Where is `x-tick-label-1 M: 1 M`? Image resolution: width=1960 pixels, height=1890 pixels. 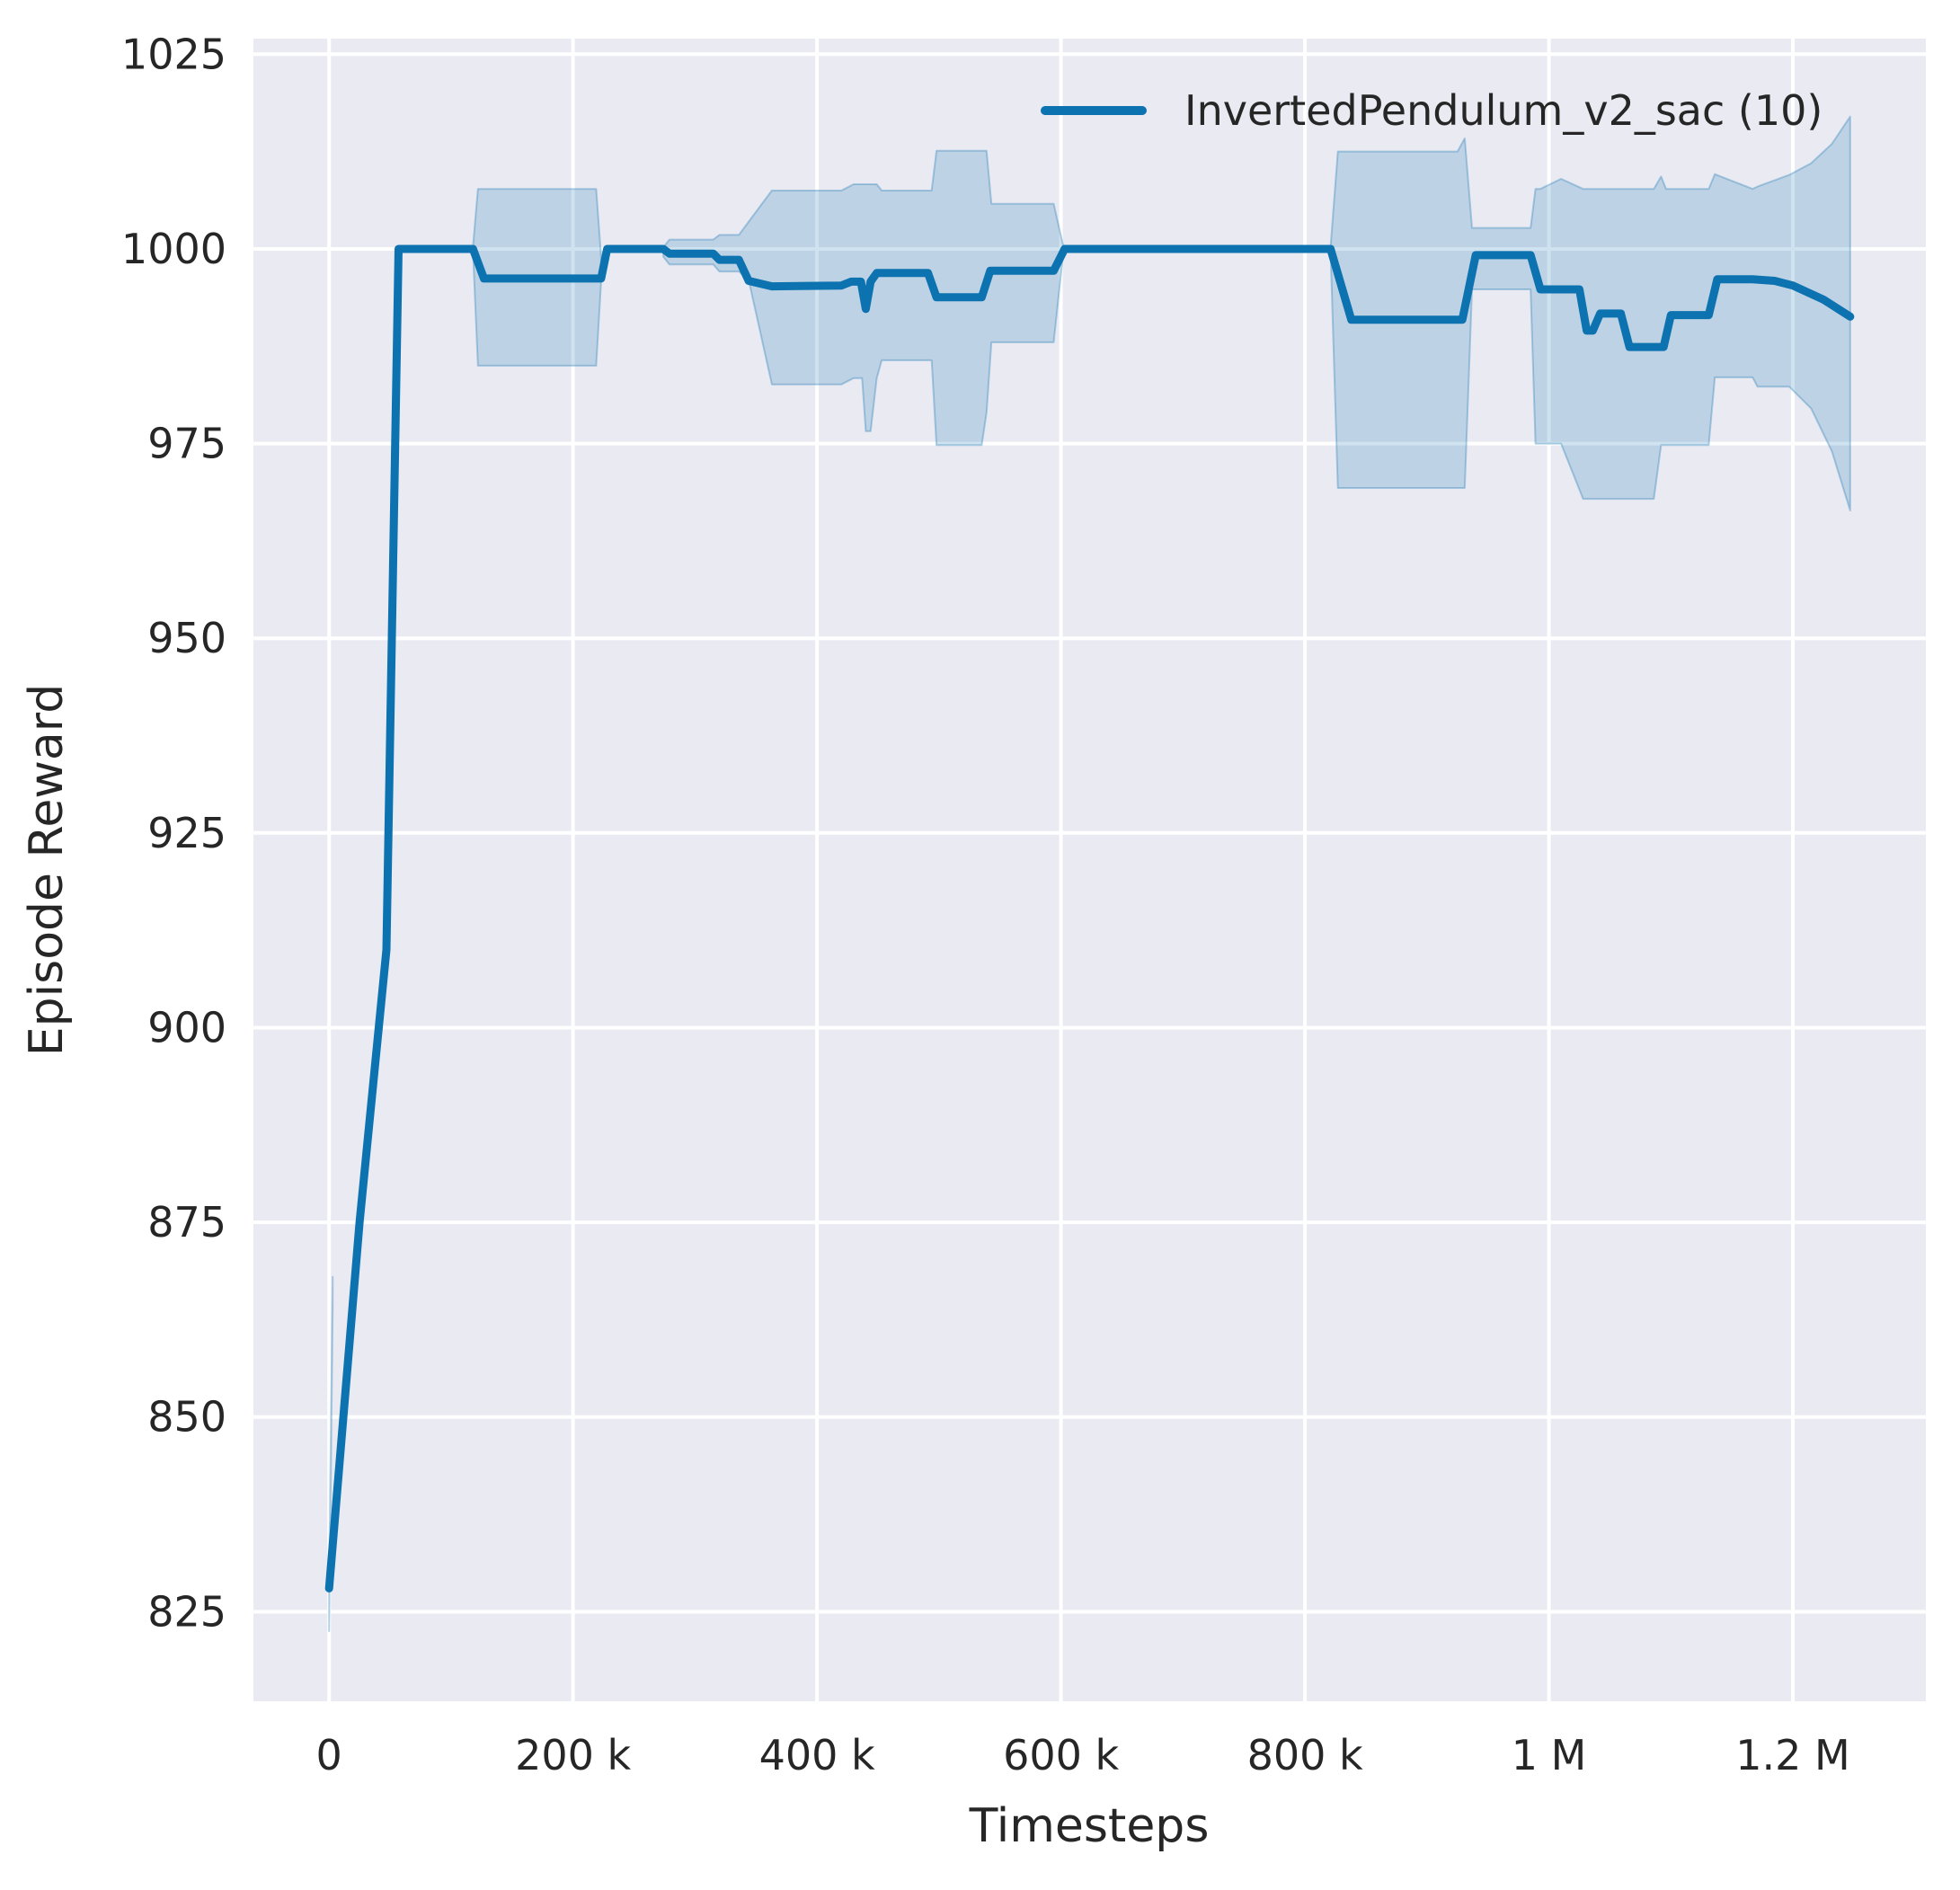
x-tick-label-1 M: 1 M is located at coordinates (1550, 1755).